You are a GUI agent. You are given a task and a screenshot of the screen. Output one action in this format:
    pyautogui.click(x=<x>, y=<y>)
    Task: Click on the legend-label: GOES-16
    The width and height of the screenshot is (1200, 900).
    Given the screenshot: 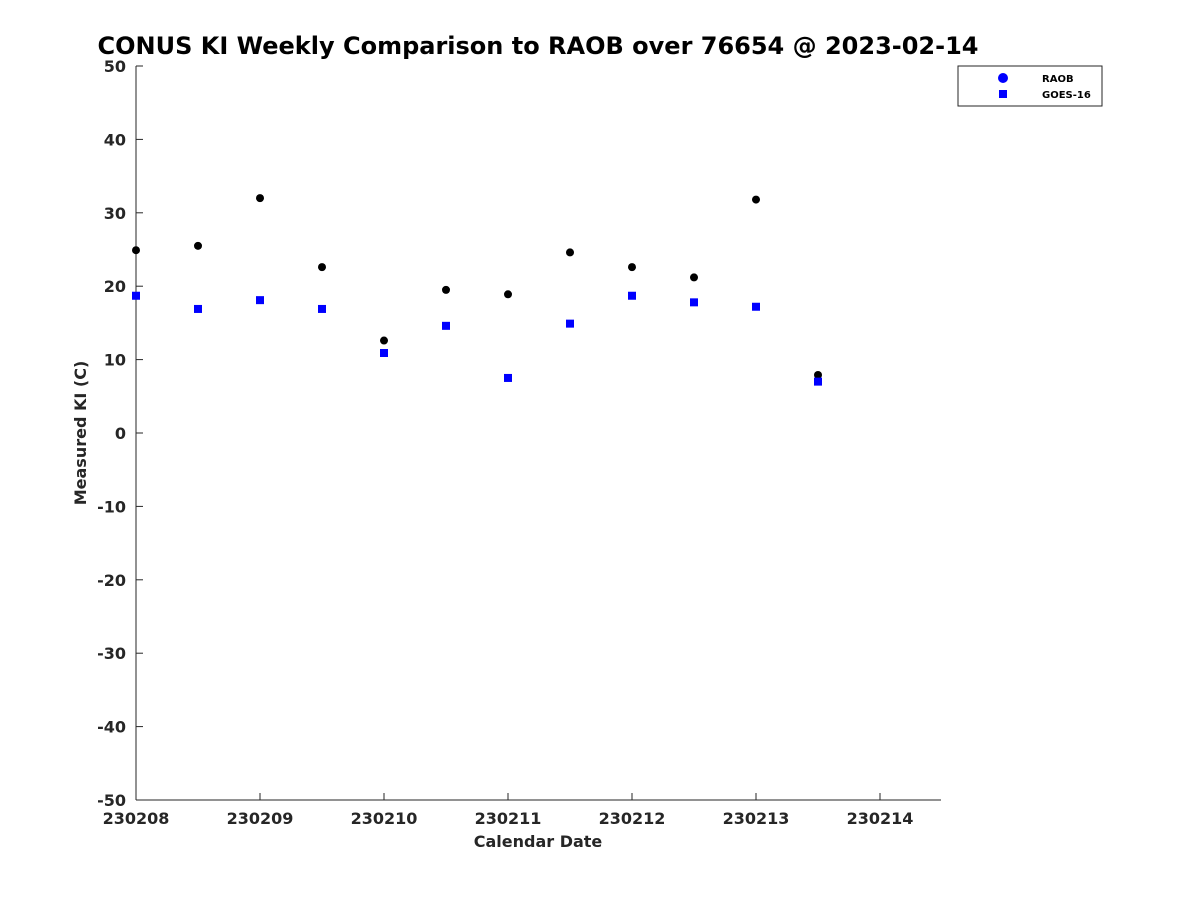 What is the action you would take?
    pyautogui.click(x=1066, y=95)
    